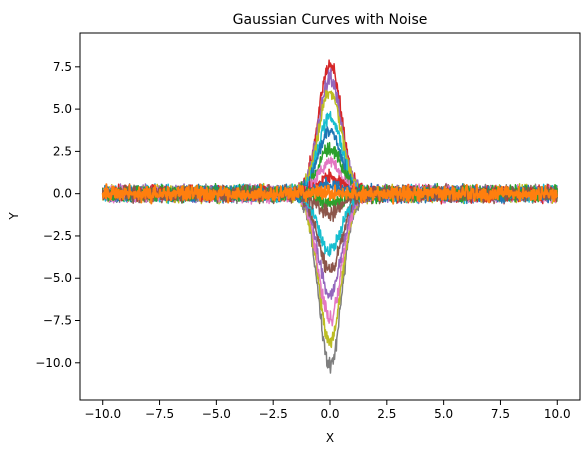 The width and height of the screenshot is (587, 455). I want to click on y-tick-label: −10.0, so click(53, 363).